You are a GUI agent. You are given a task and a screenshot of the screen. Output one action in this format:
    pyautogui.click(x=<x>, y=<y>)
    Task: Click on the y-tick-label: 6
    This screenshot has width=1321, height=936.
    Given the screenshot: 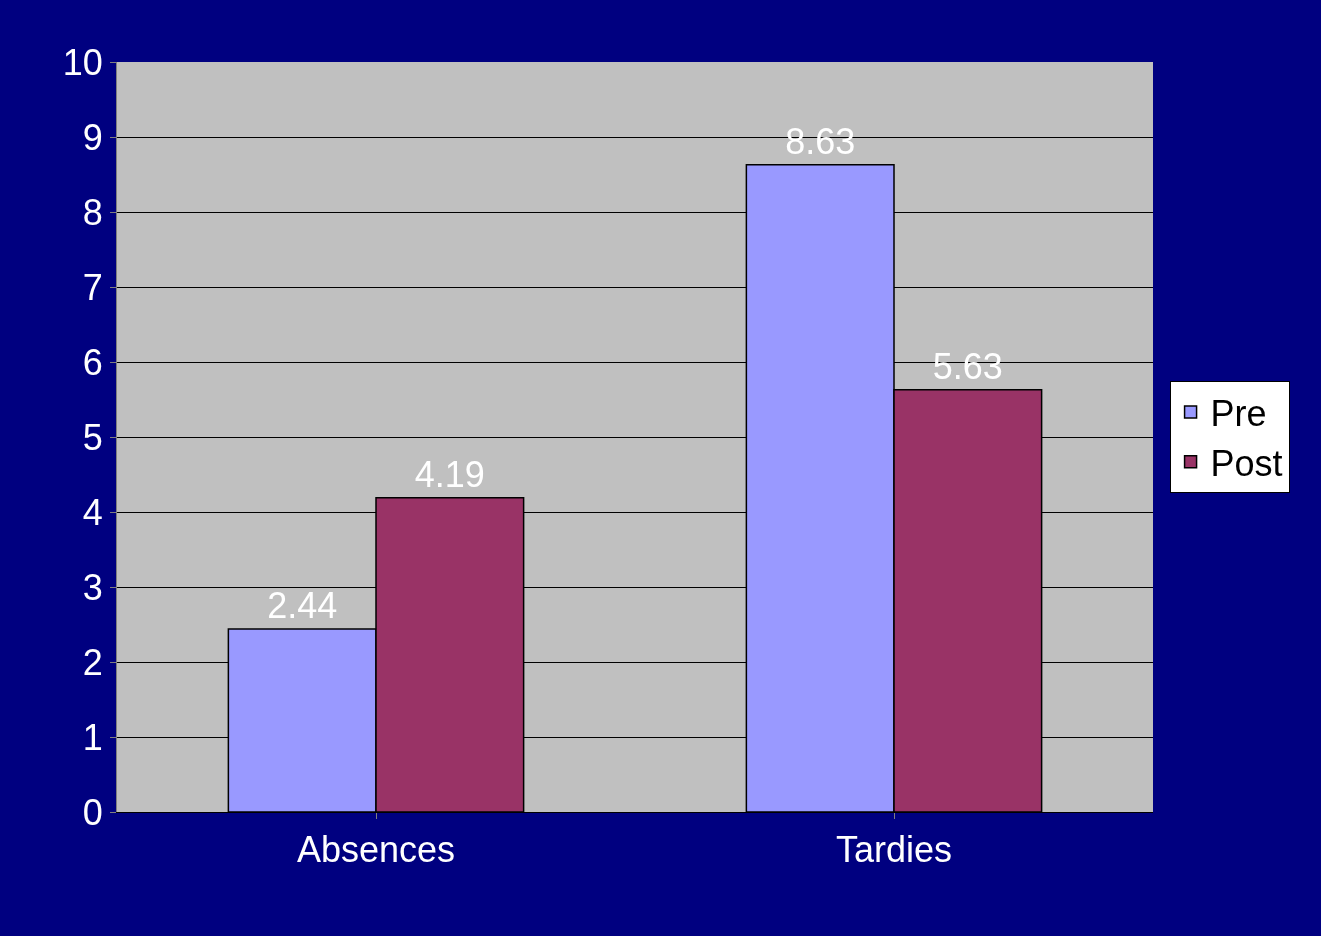 What is the action you would take?
    pyautogui.click(x=92, y=362)
    